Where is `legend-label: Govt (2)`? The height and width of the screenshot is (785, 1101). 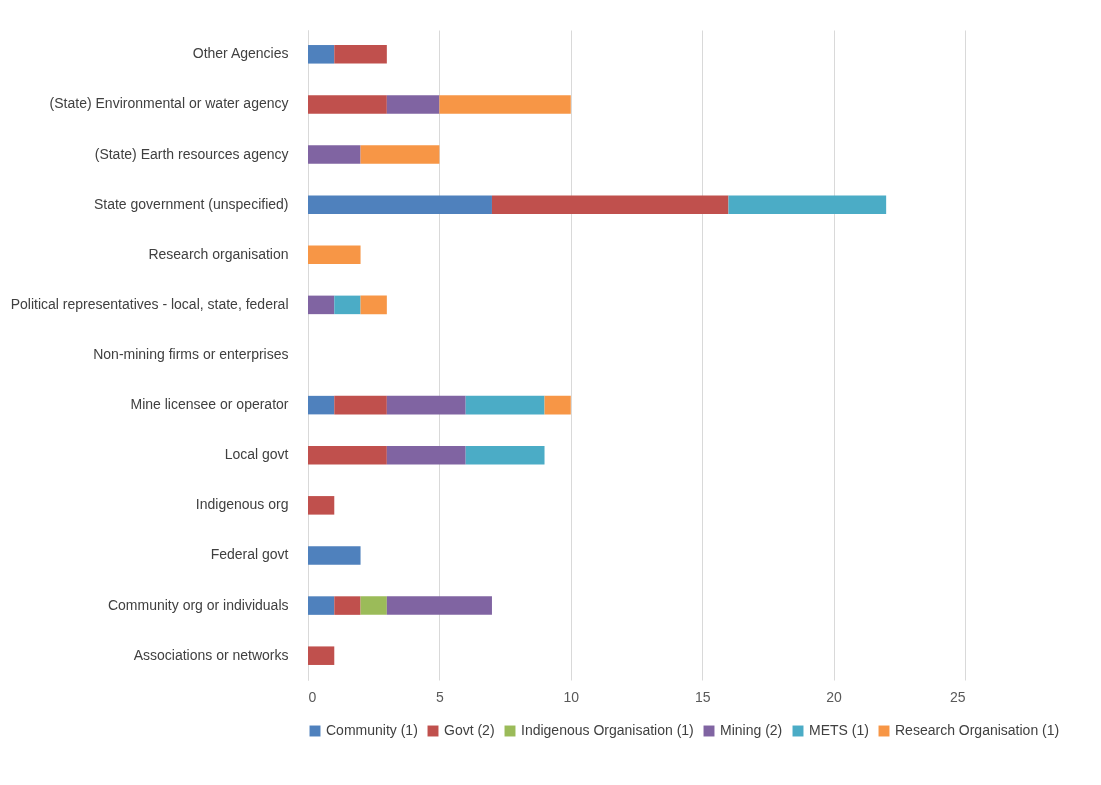 legend-label: Govt (2) is located at coordinates (469, 730).